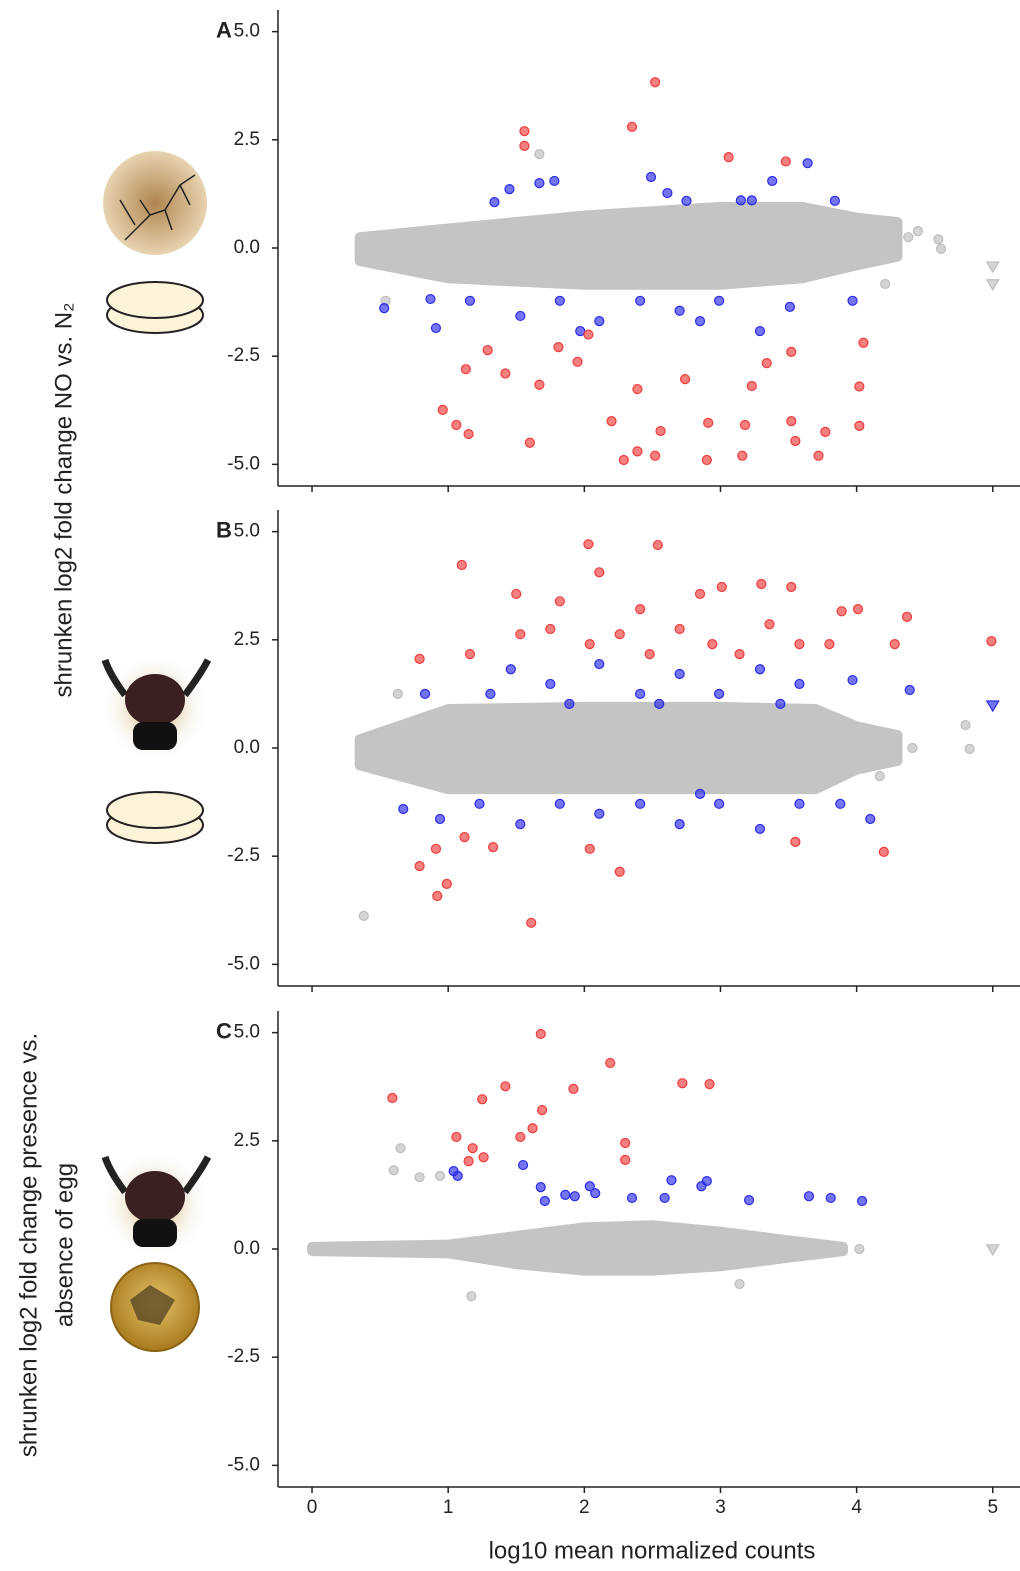  What do you see at coordinates (224, 29) in the screenshot?
I see `panel-label: A` at bounding box center [224, 29].